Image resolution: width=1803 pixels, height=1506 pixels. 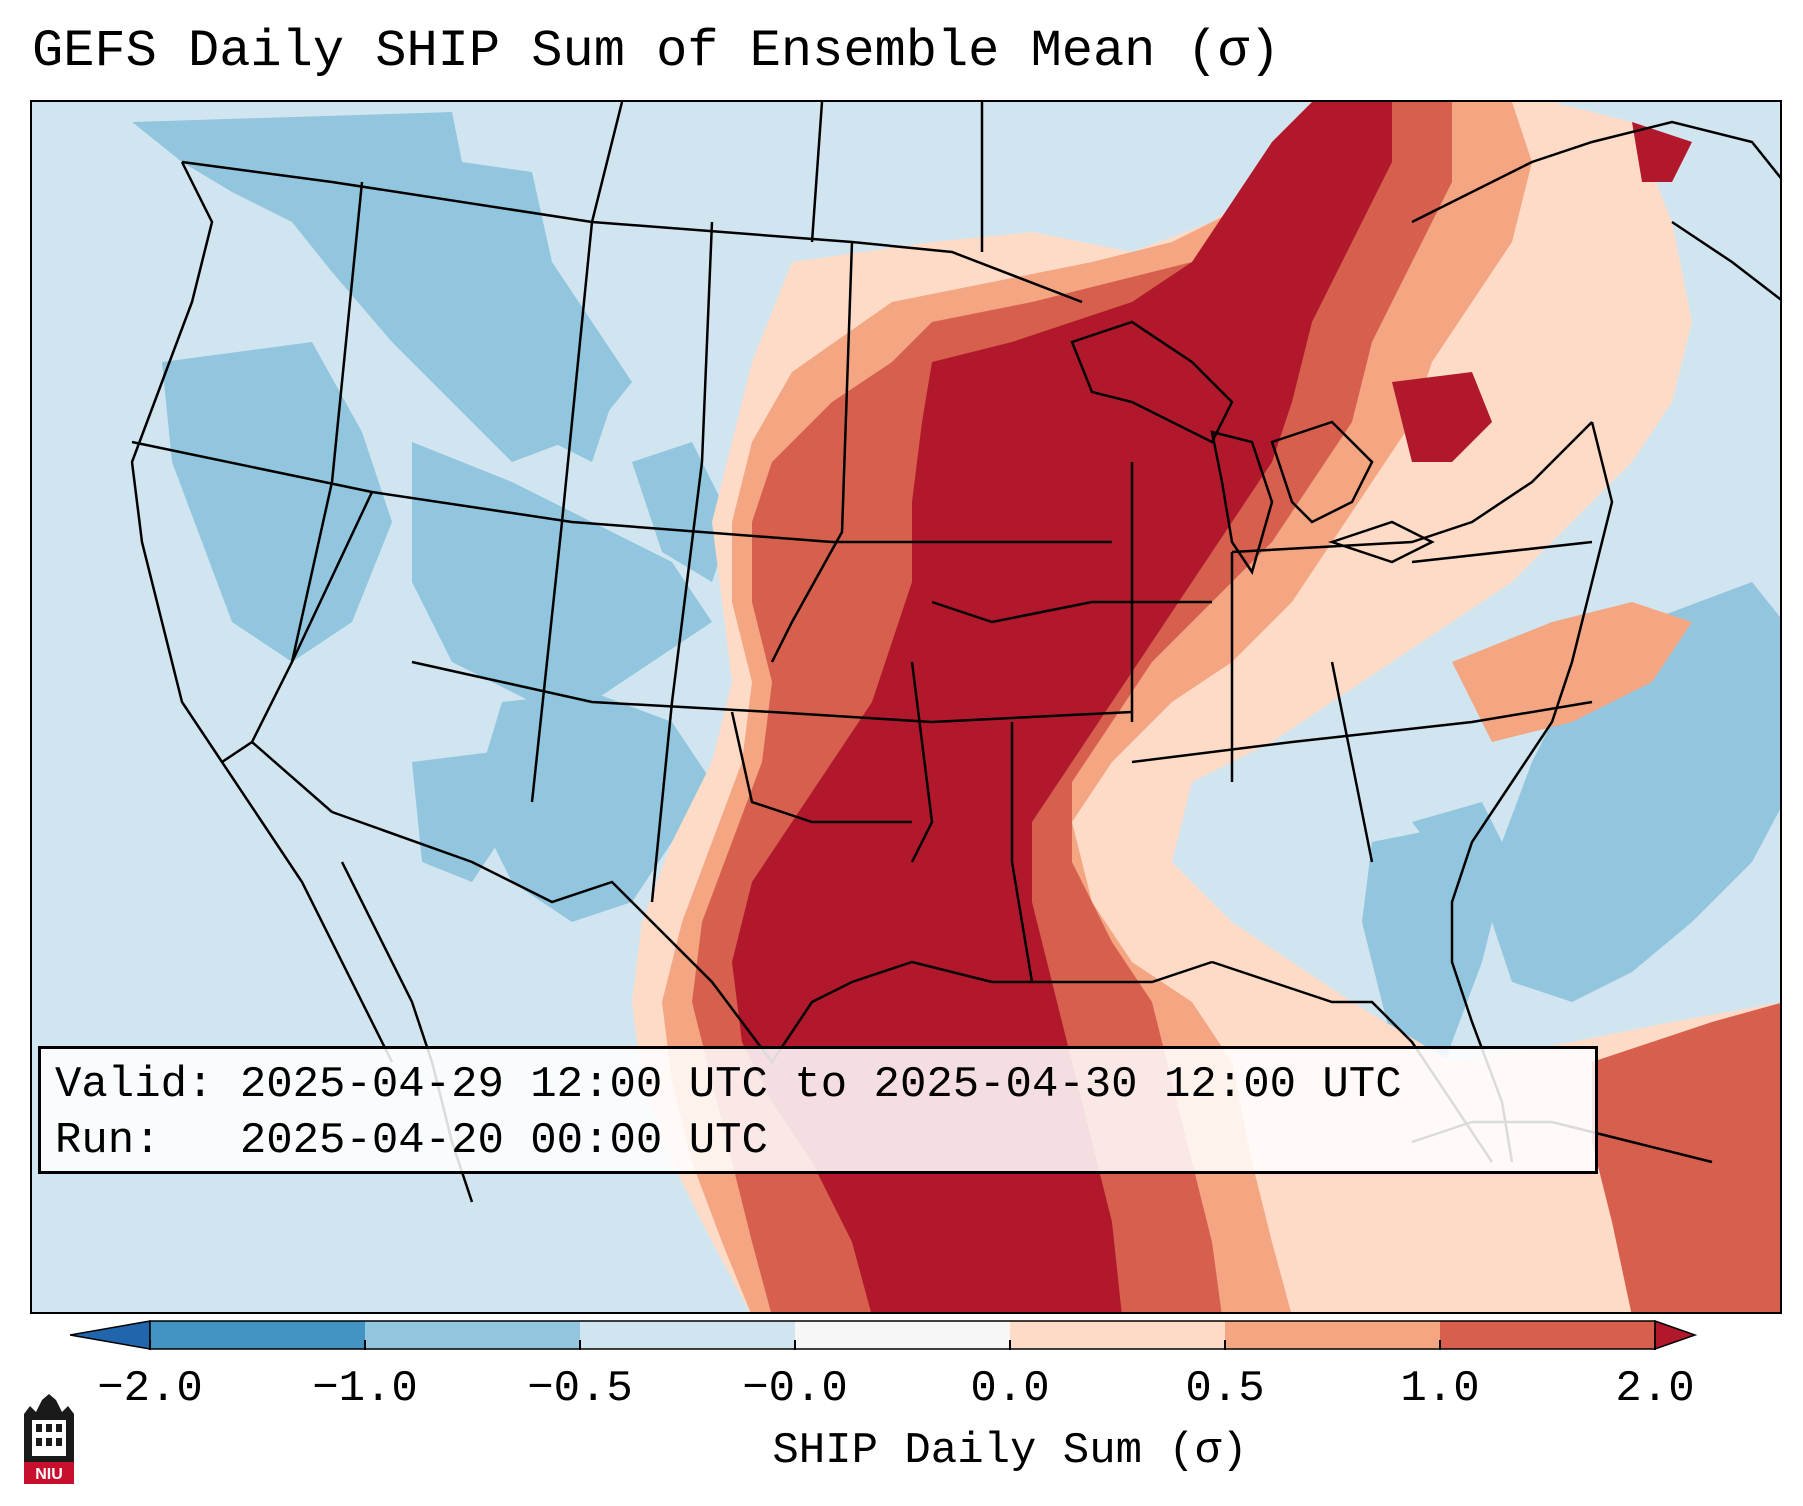 I want to click on map-title: GEFS Daily SHIP Sum of Ensemble Mean (σ), so click(x=656, y=51).